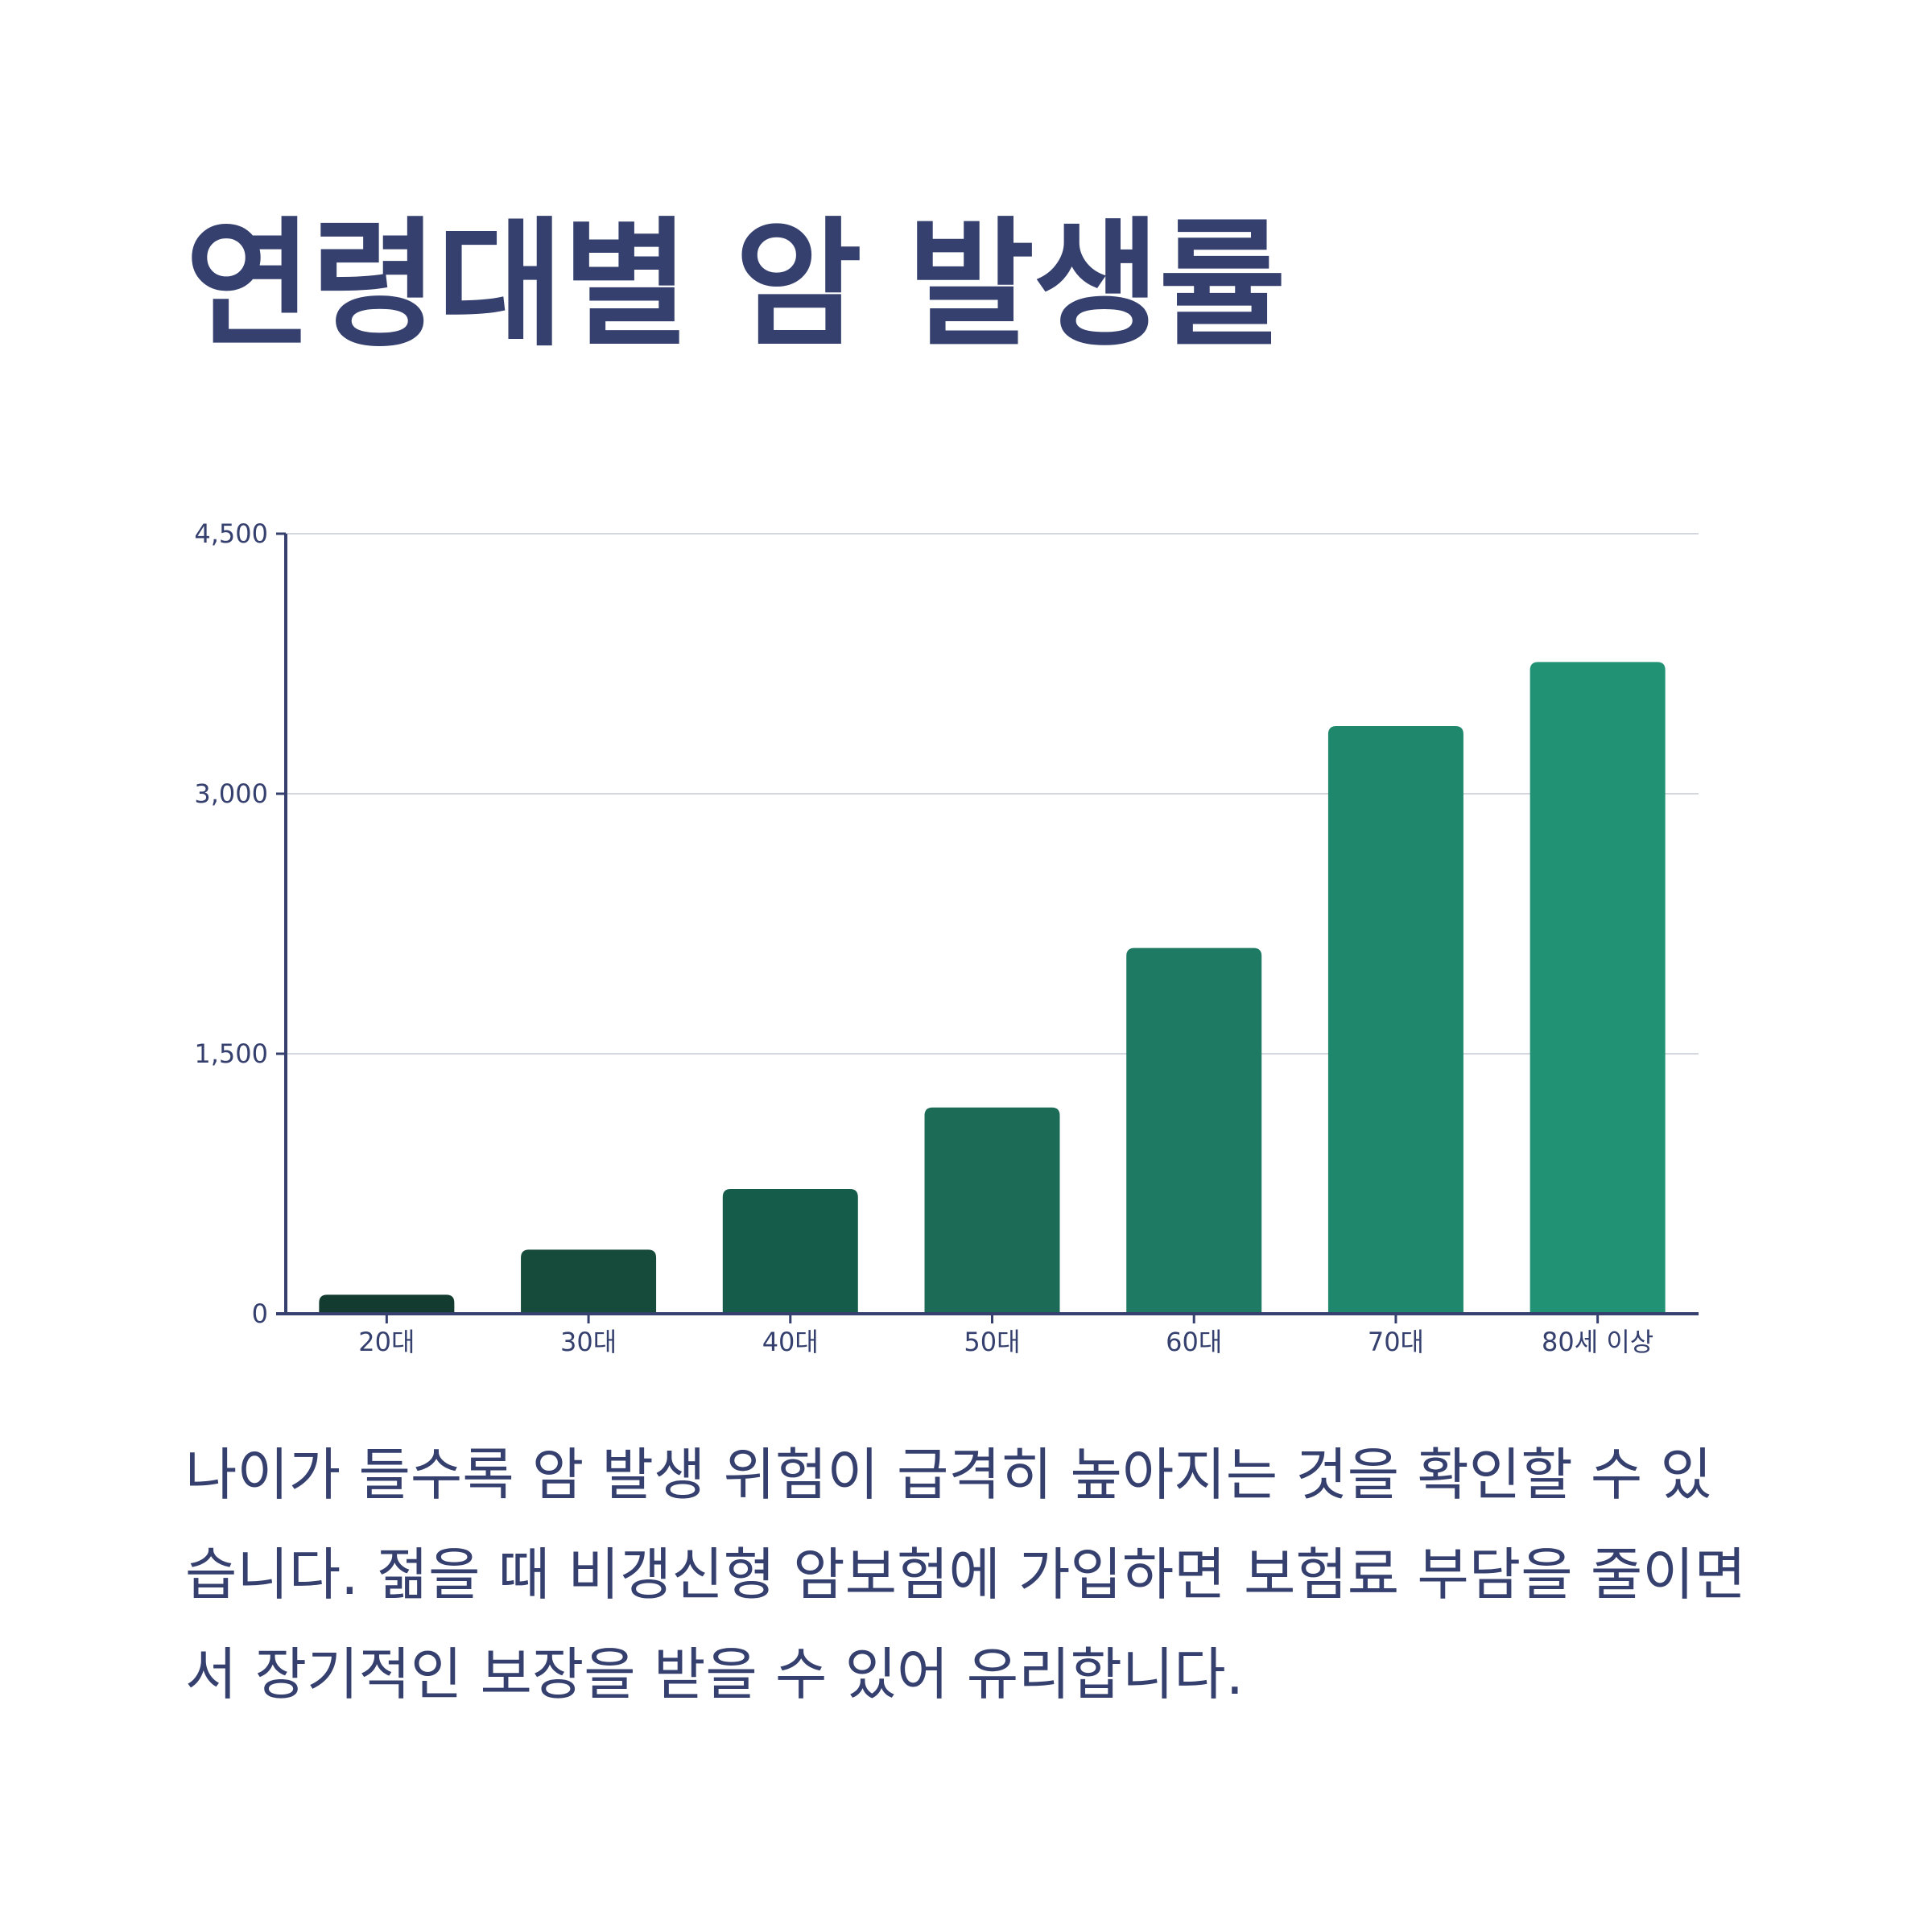 The height and width of the screenshot is (1932, 1932). What do you see at coordinates (231, 533) in the screenshot?
I see `y-tick-label: 4,500` at bounding box center [231, 533].